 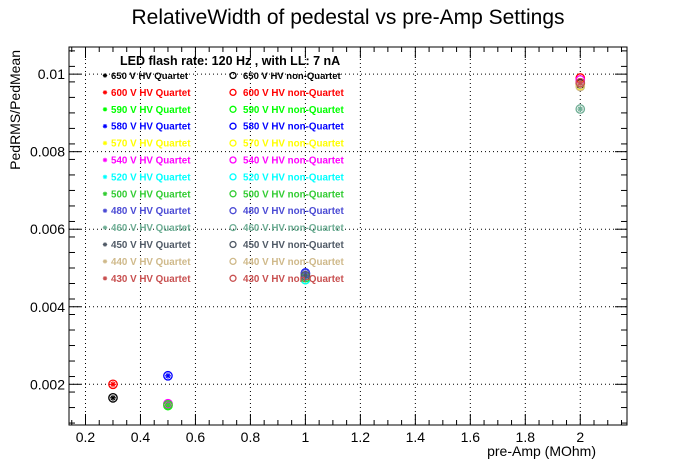 I want to click on legend-label: 580 V HV Quartet, so click(x=151, y=127).